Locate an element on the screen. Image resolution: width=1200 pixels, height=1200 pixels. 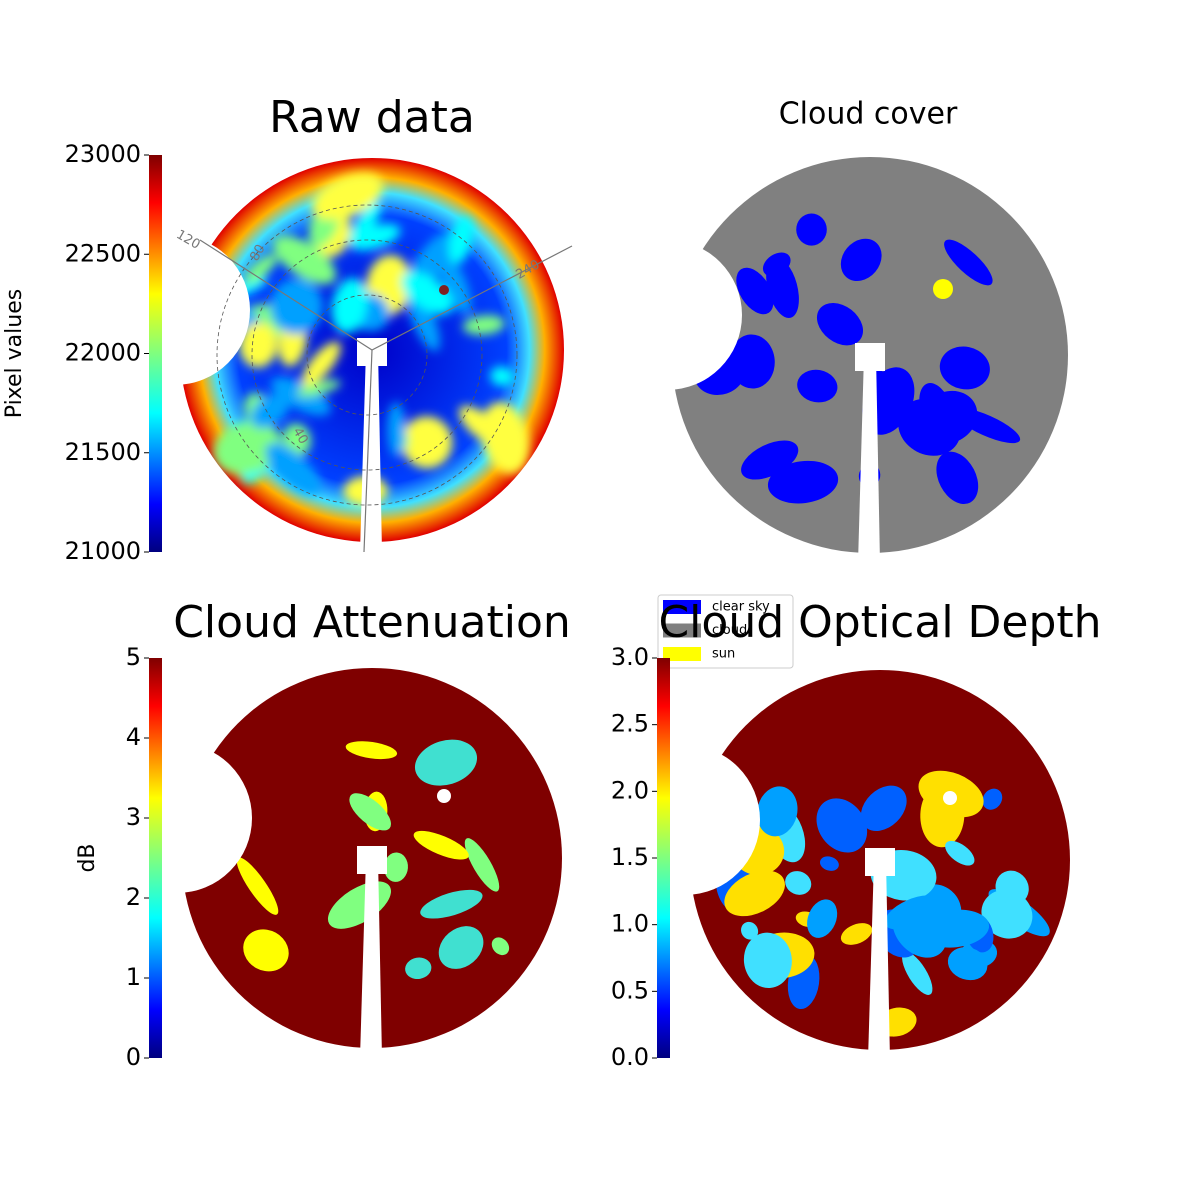
colorbar-label: Pixel values is located at coordinates (14, 353).